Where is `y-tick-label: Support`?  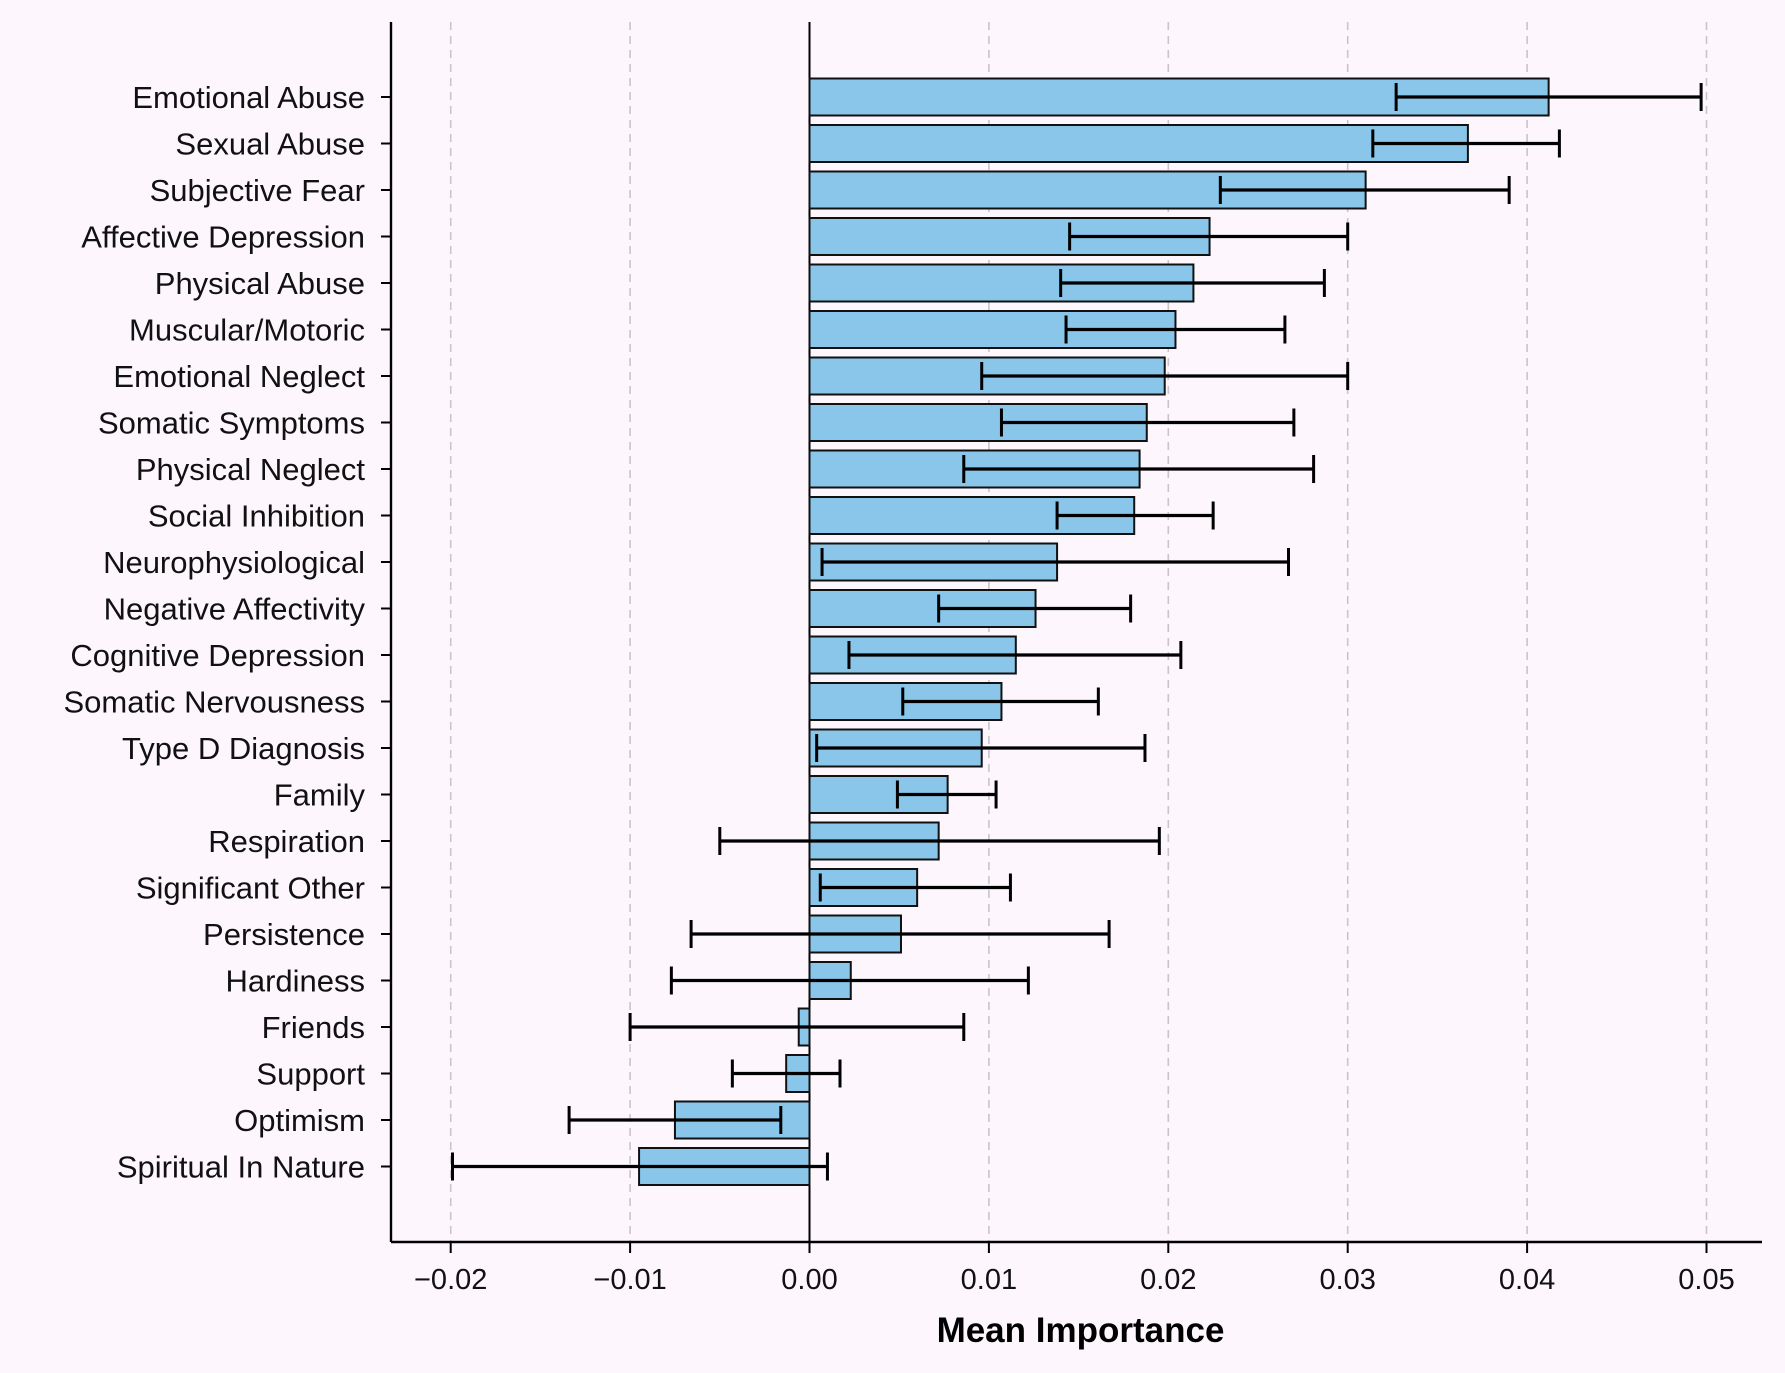
y-tick-label: Support is located at coordinates (310, 1074).